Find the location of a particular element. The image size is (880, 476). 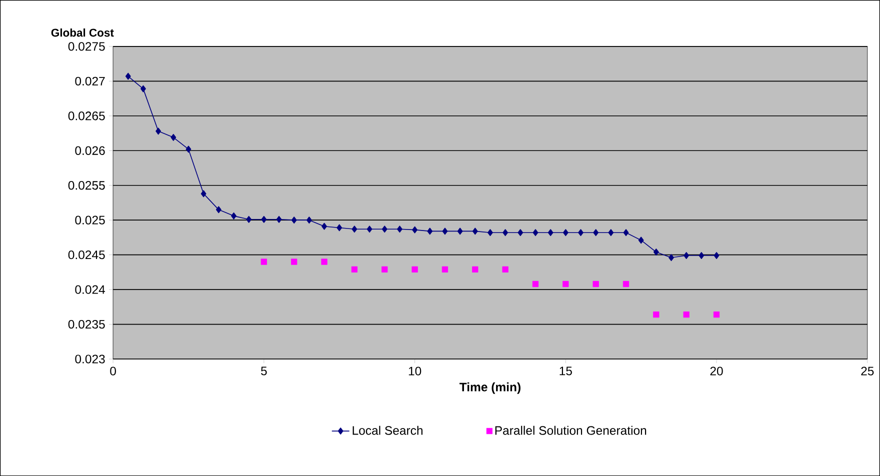

x-tick-label: 20 is located at coordinates (716, 371).